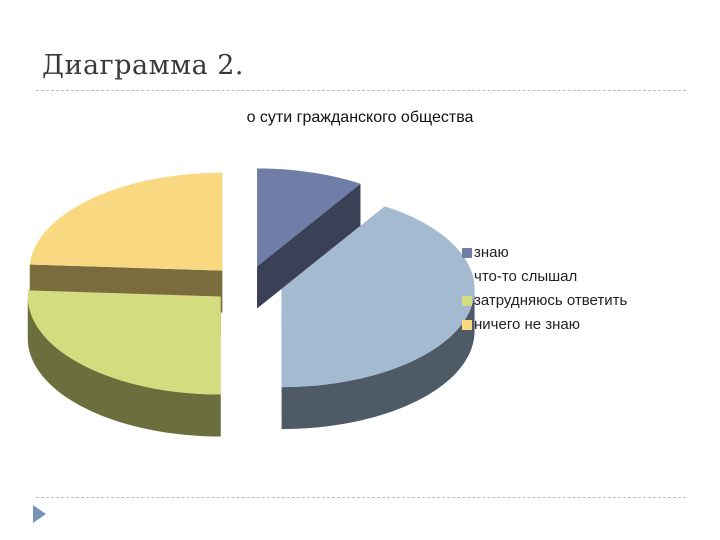 The image size is (720, 540). Describe the element at coordinates (309, 217) in the screenshot. I see `slice-top-знаю` at that location.